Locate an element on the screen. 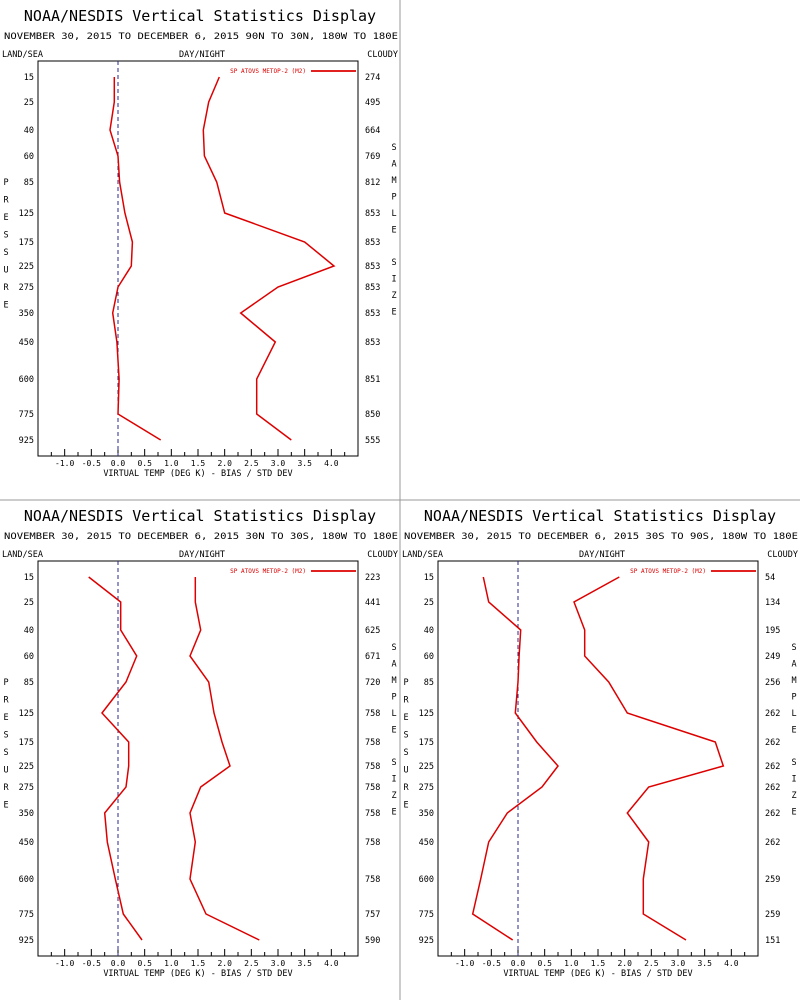 This screenshot has width=800, height=1000. sample-size-label: 259 is located at coordinates (772, 915).